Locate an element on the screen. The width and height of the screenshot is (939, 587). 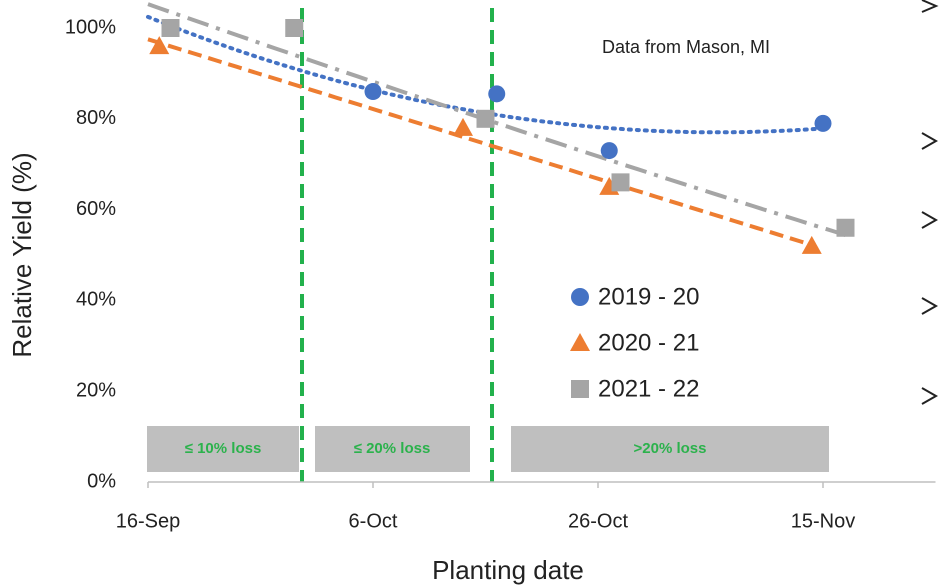
annotation: Data from Mason, MI is located at coordinates (686, 47).